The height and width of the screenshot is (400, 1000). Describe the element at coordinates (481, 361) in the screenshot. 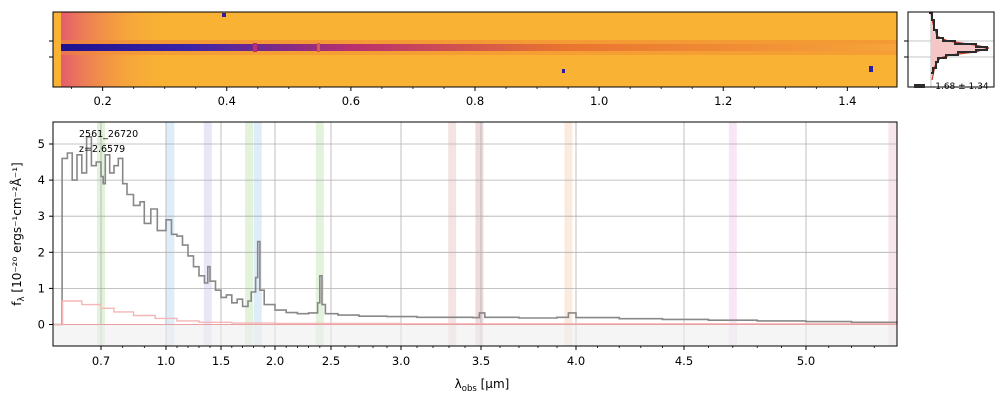

I see `x-tick-label-7: 3.5` at that location.